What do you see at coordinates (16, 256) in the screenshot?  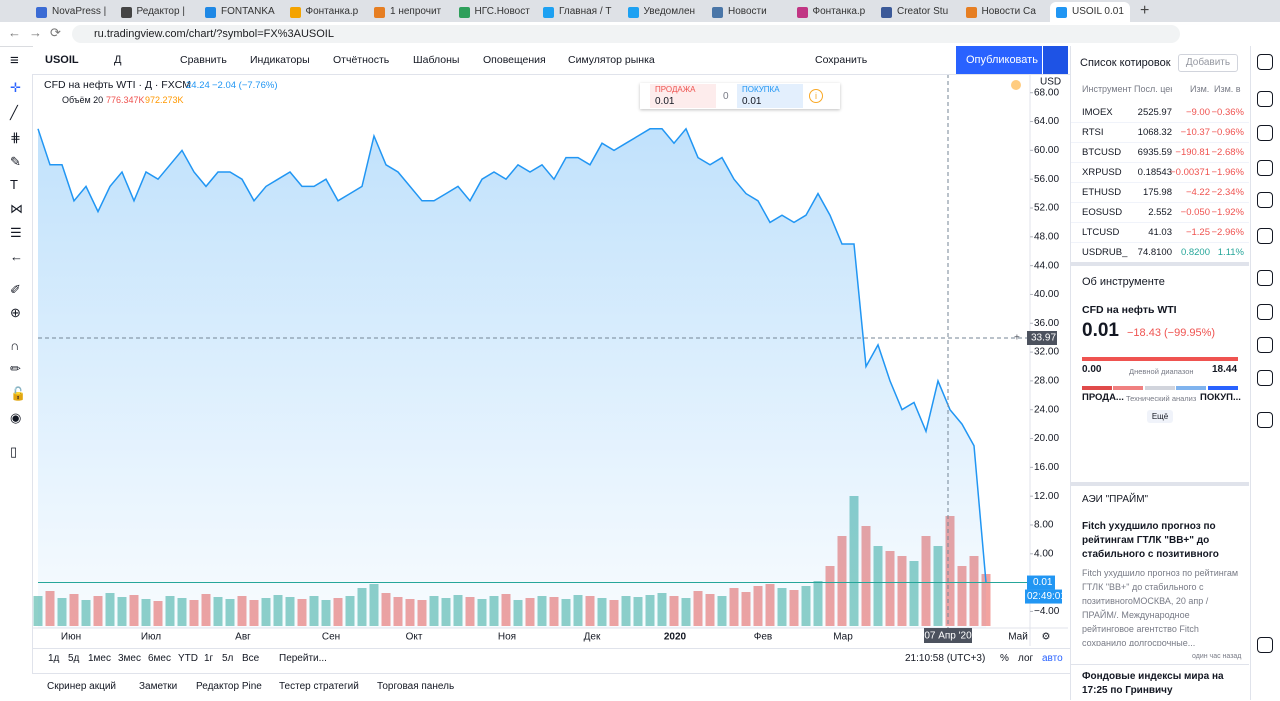 I see `tool-icon: ←` at bounding box center [16, 256].